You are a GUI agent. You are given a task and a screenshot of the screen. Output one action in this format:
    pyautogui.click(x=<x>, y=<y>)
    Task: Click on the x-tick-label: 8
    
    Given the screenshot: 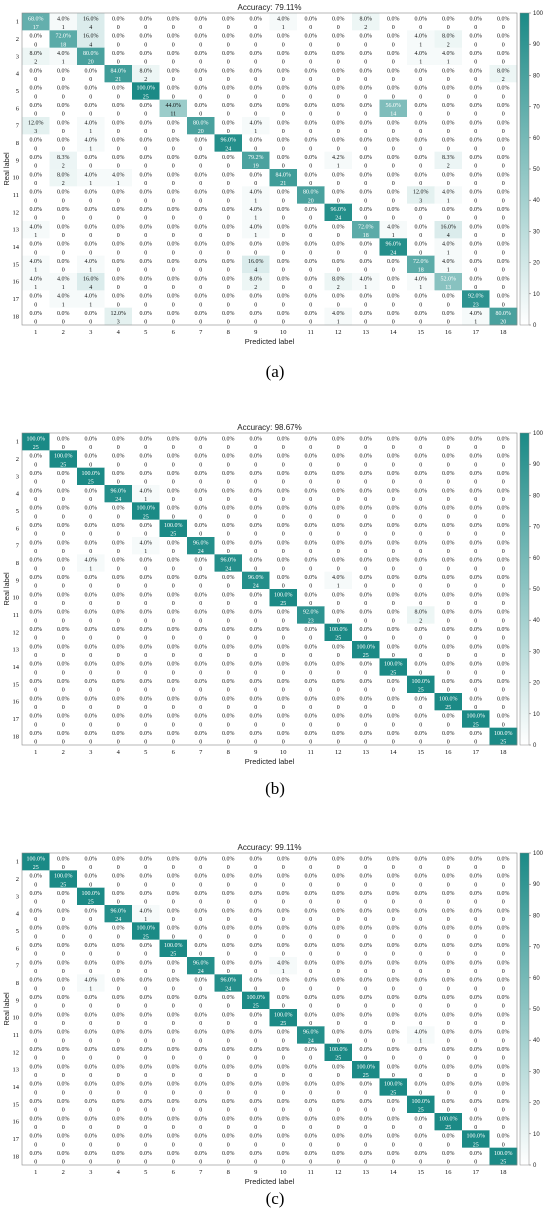 What is the action you would take?
    pyautogui.click(x=228, y=332)
    